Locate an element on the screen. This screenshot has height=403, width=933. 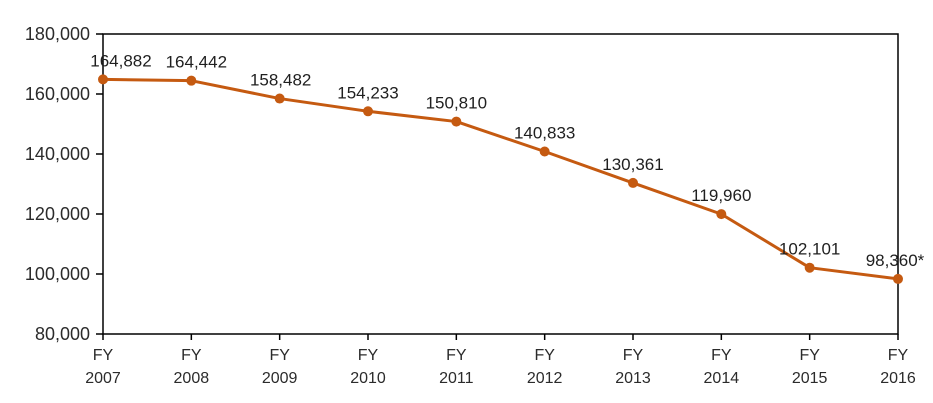
x-axis-label-year: 2014 is located at coordinates (722, 378).